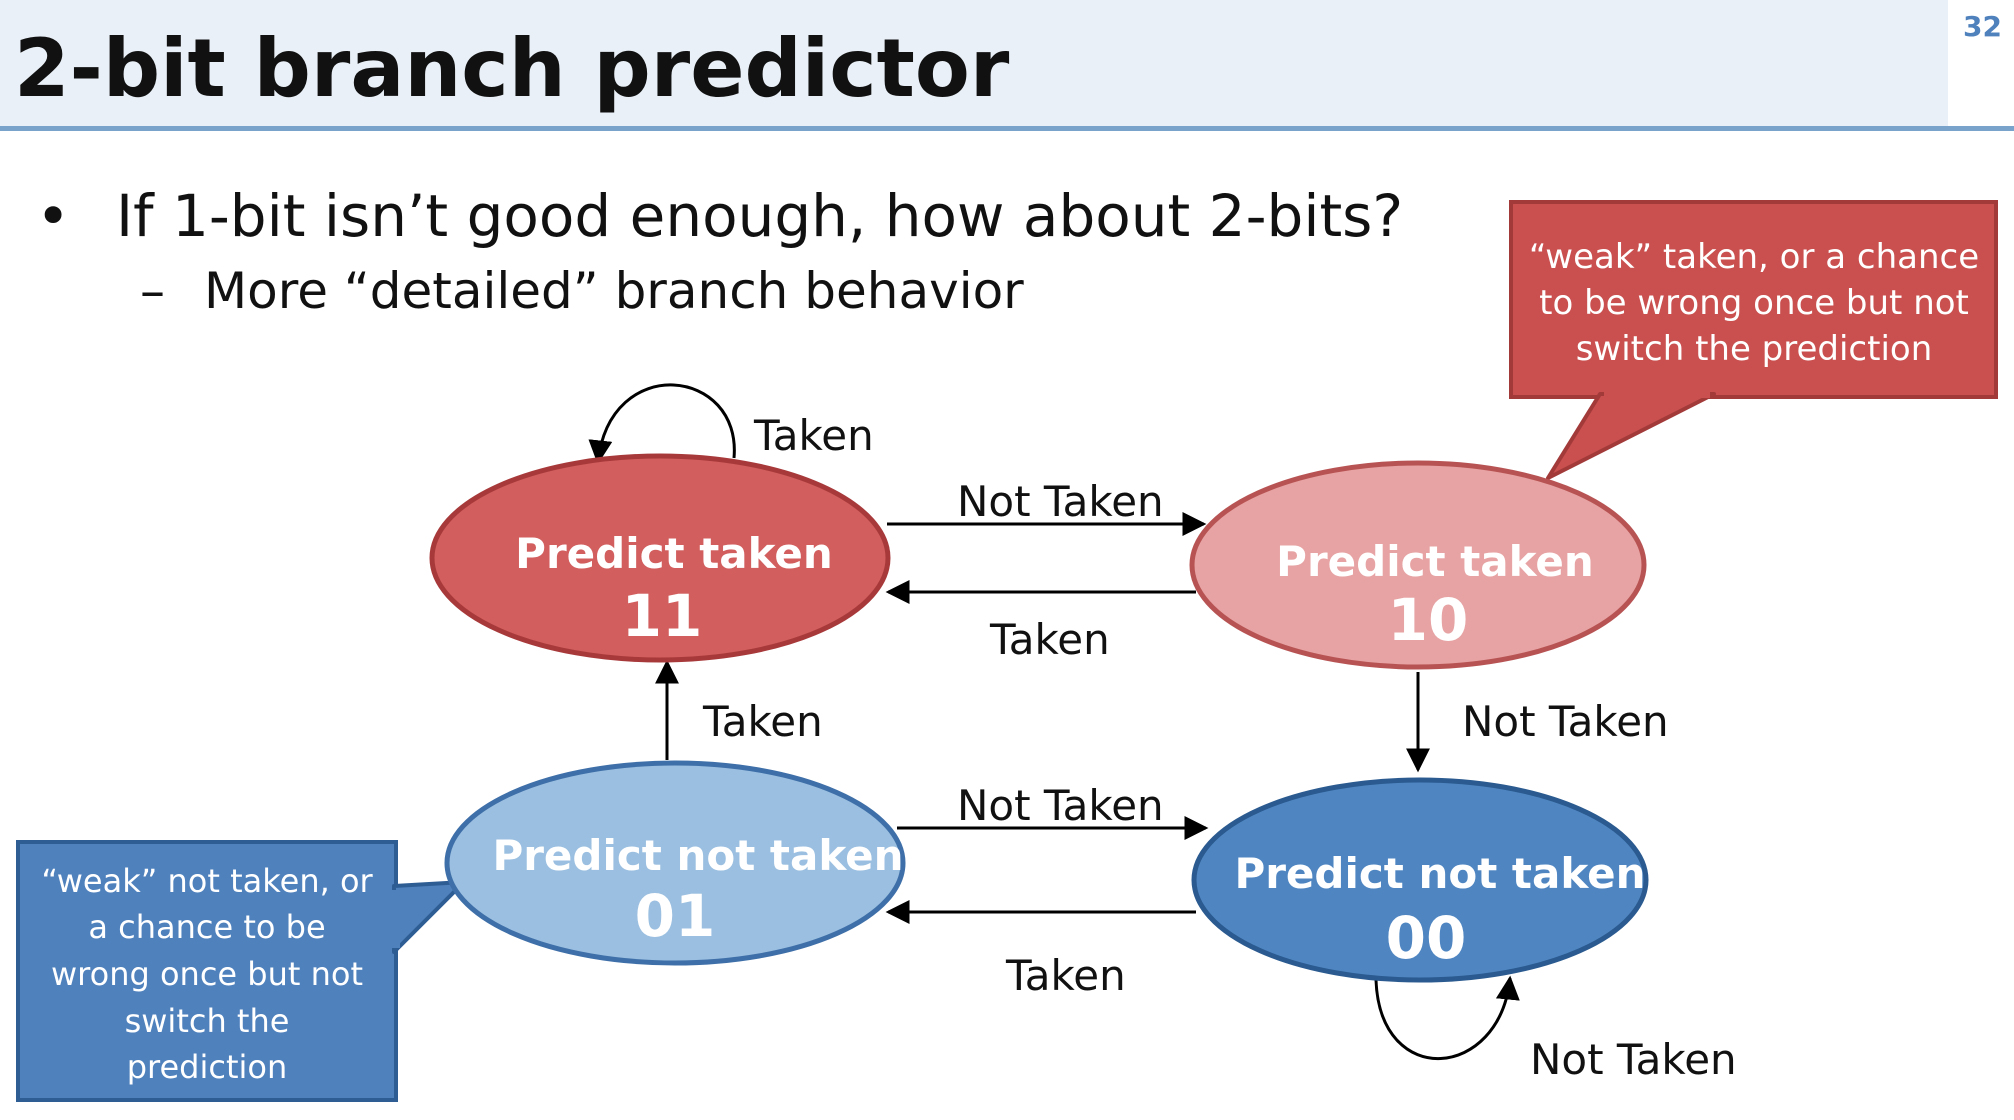 The width and height of the screenshot is (2014, 1120). What do you see at coordinates (1060, 805) in the screenshot?
I see `label-01-to-00: Not Taken` at bounding box center [1060, 805].